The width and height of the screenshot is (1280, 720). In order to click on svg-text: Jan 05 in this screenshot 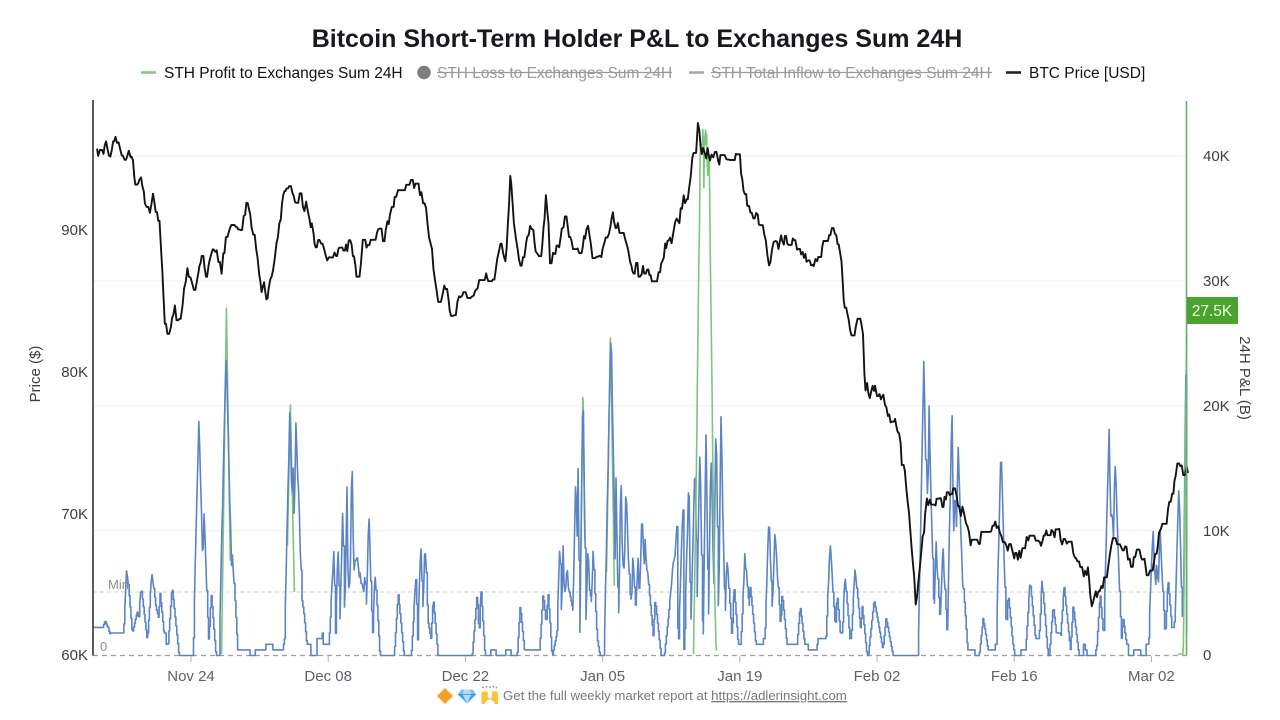, I will do `click(602, 676)`.